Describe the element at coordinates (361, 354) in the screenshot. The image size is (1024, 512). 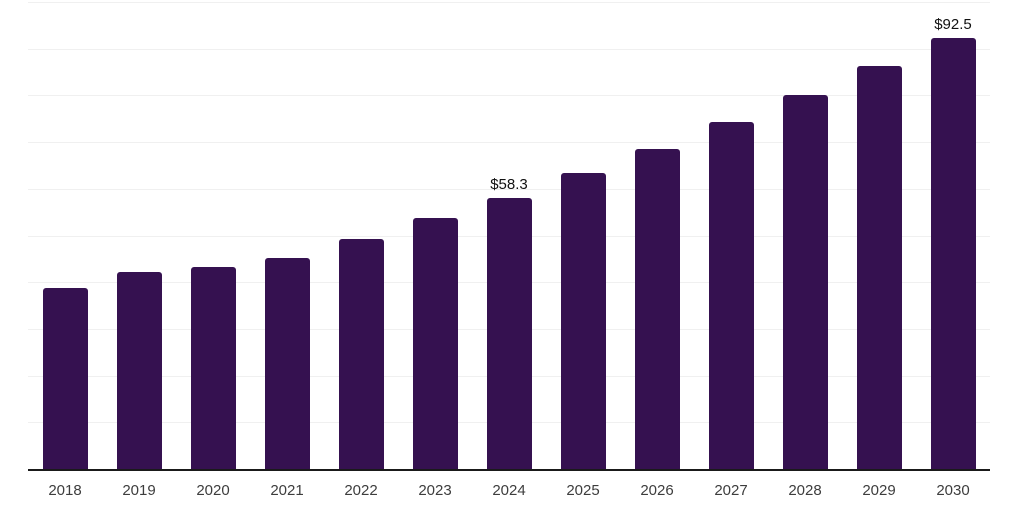
I see `bar-2022` at that location.